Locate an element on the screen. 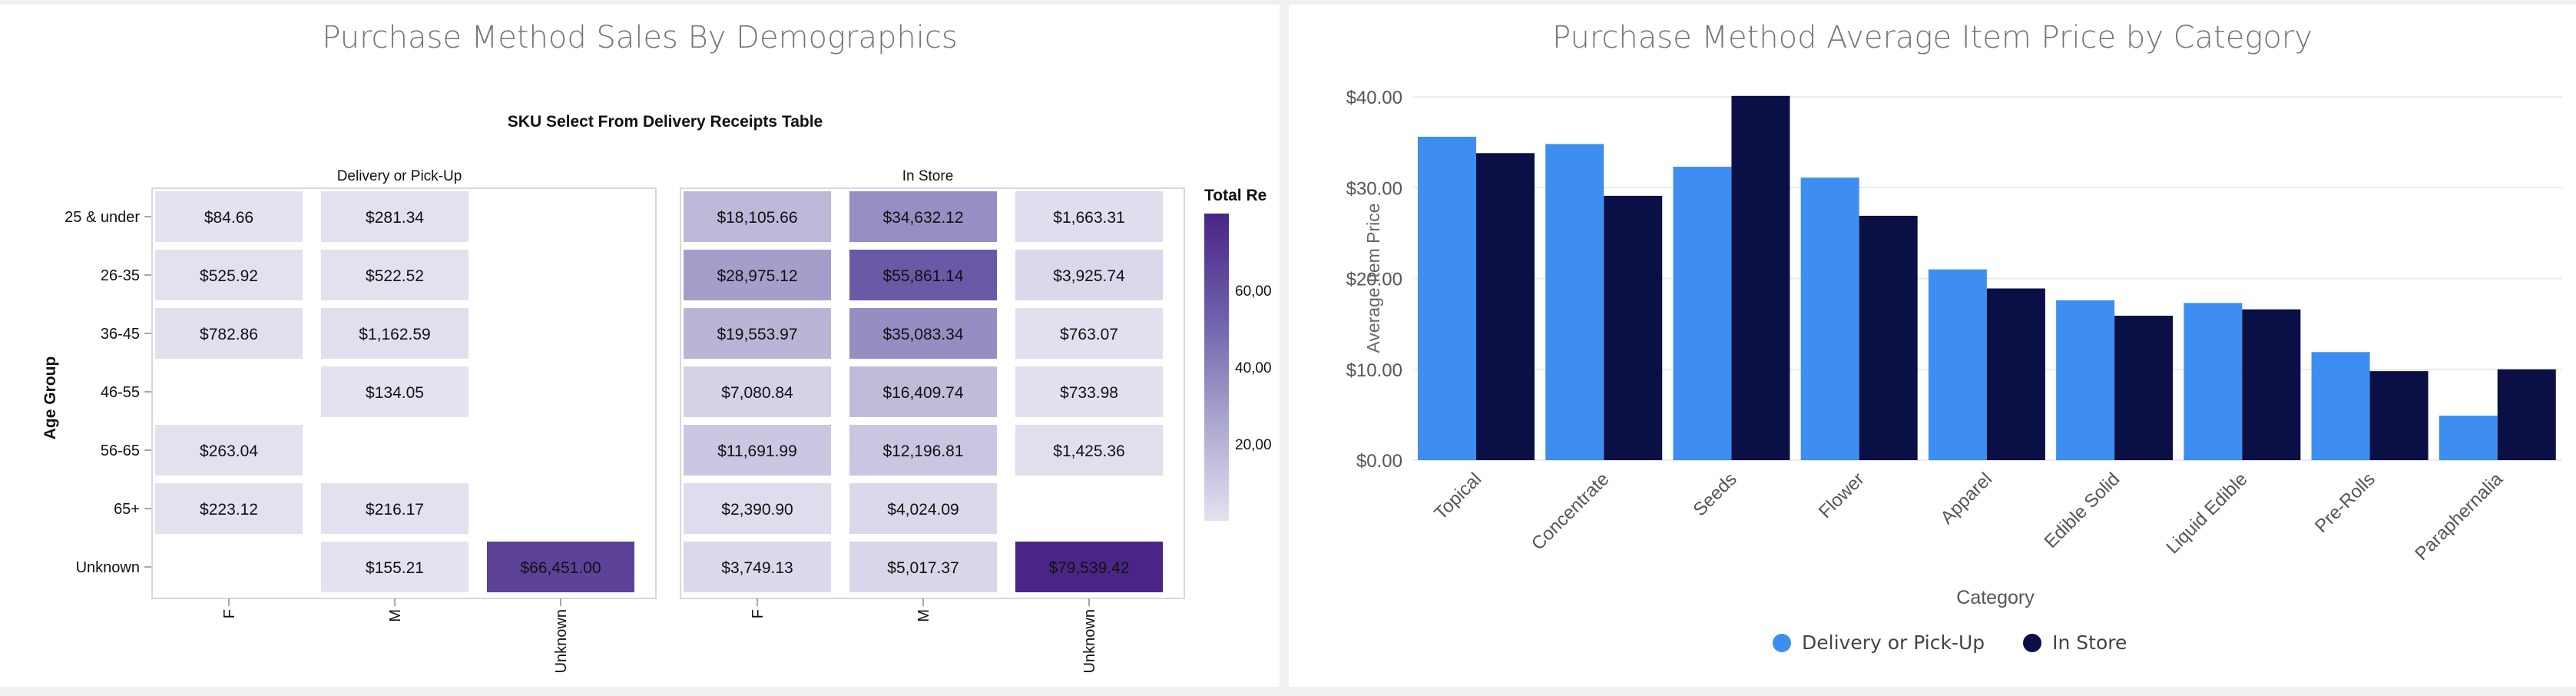 Image resolution: width=2576 pixels, height=696 pixels. cell-value-label: $155.21 is located at coordinates (395, 568).